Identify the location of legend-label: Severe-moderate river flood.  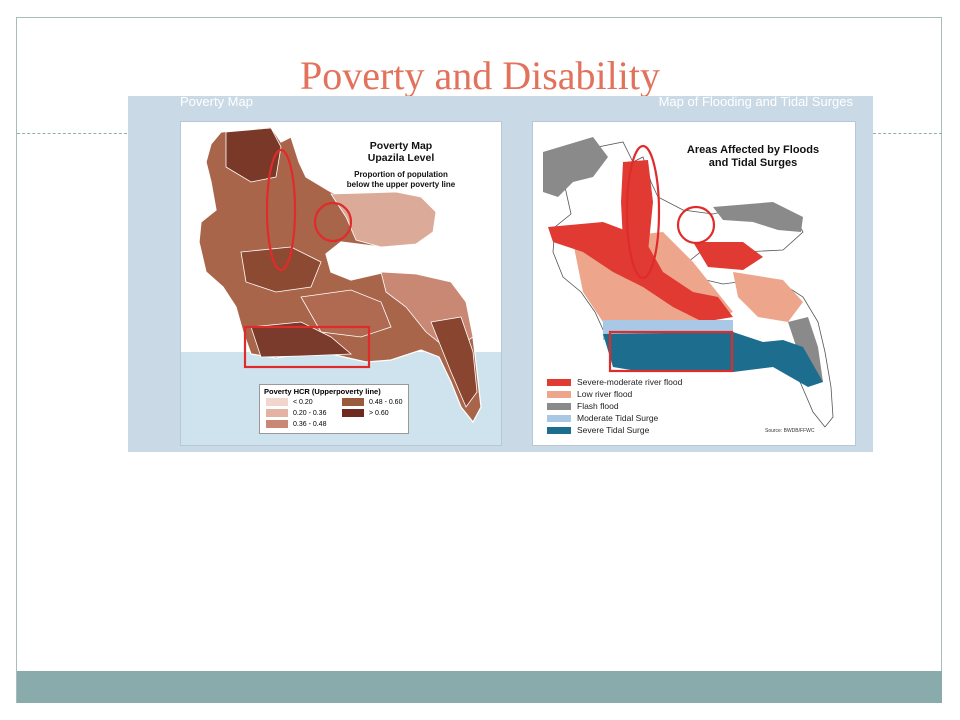
(630, 382).